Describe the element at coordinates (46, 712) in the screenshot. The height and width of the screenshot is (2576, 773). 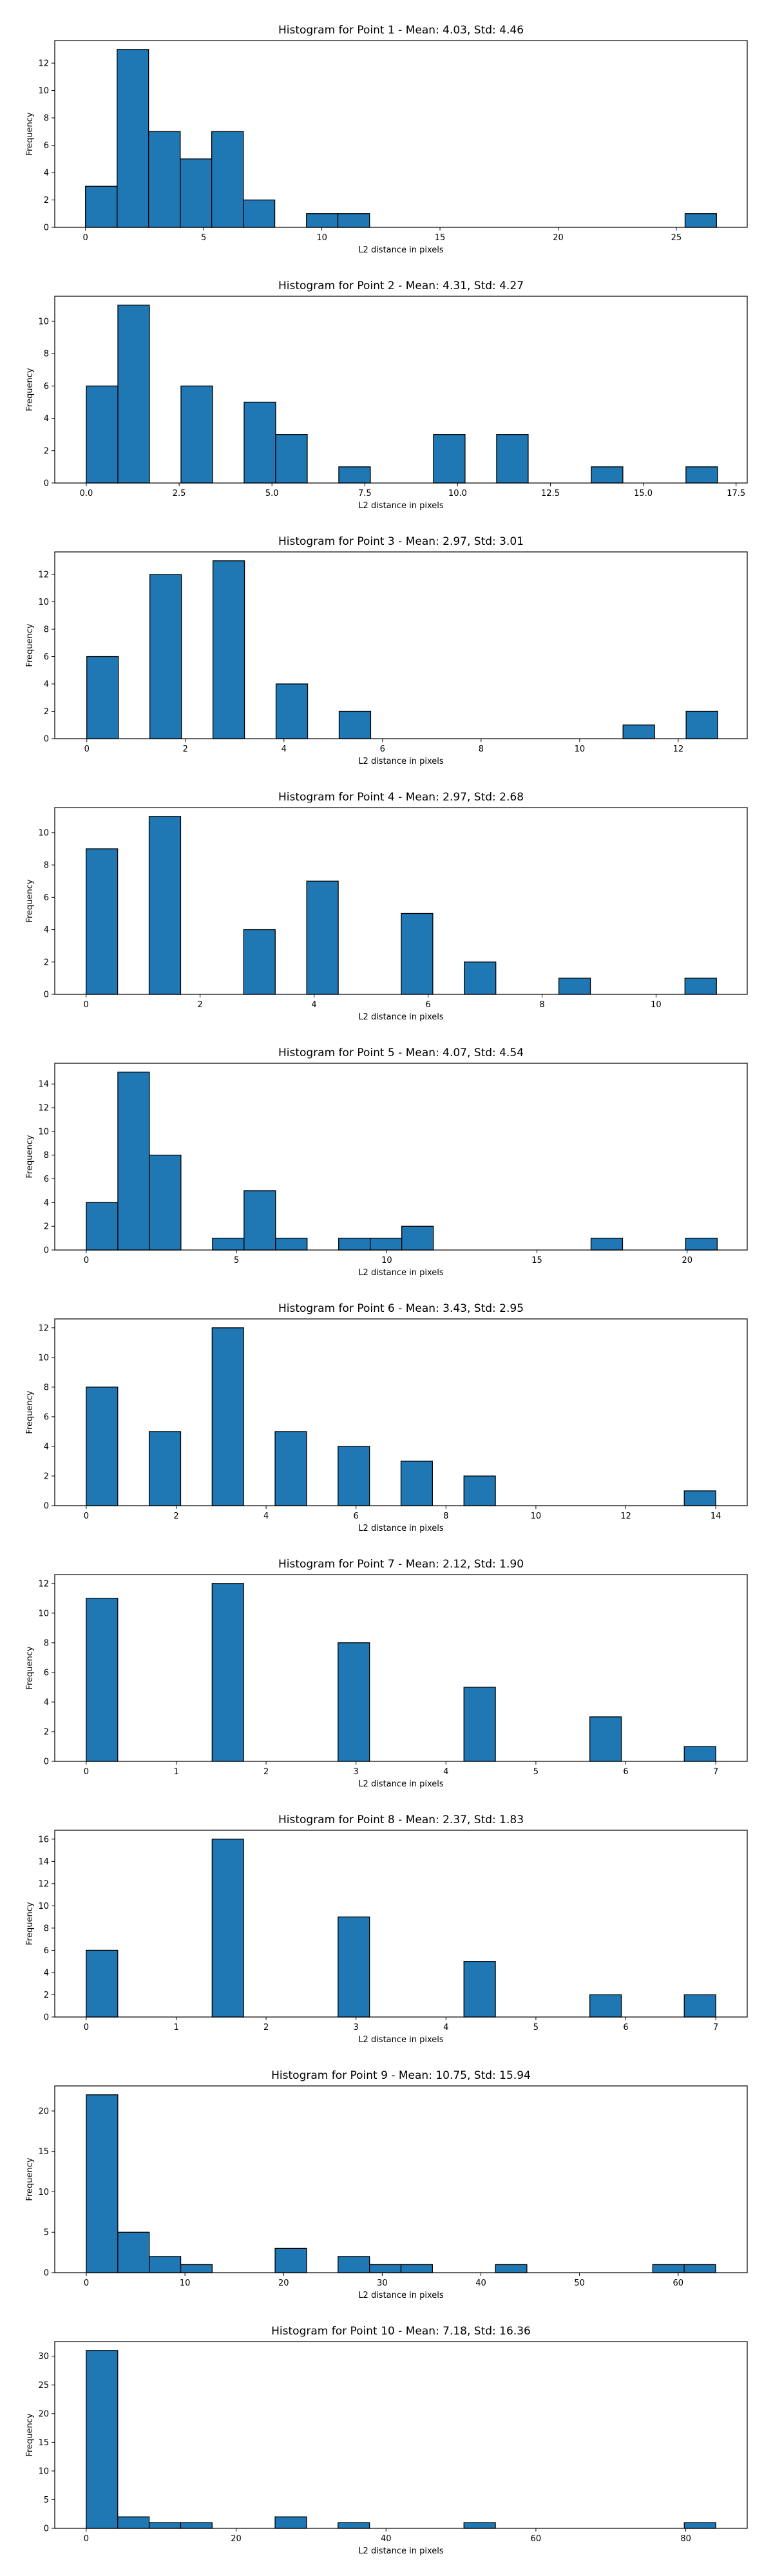
I see `y-tick-label: 2` at that location.